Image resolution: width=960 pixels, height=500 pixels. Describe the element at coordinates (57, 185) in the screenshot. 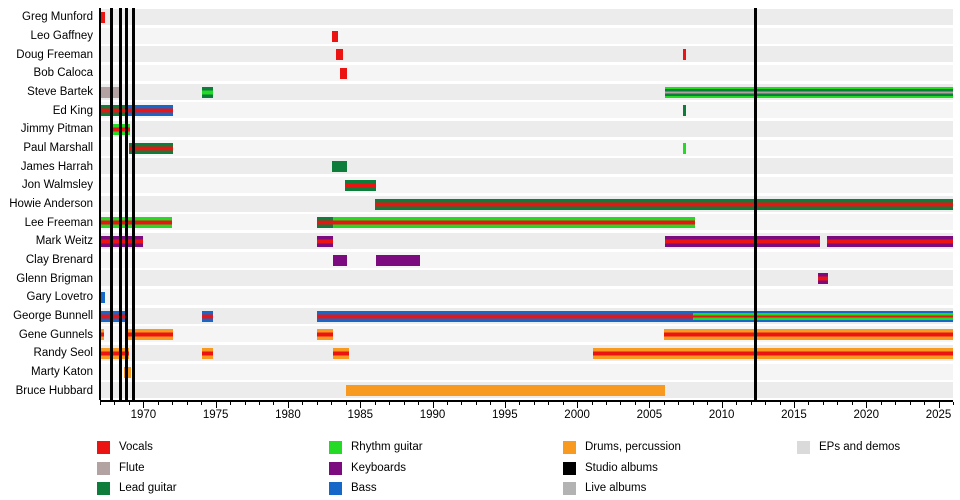

I see `member-label: Jon Walmsley` at that location.